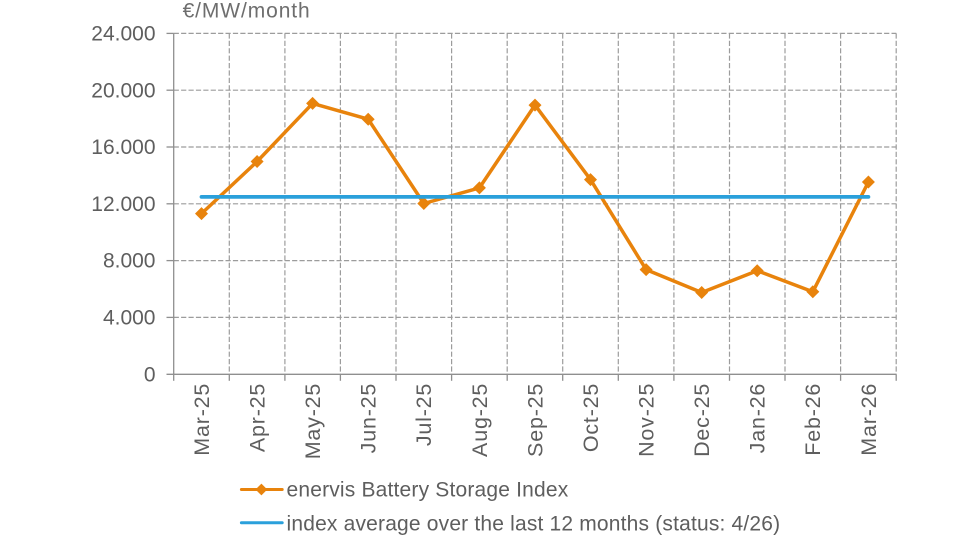 The height and width of the screenshot is (557, 975). Describe the element at coordinates (150, 374) in the screenshot. I see `svg-text: 0` at that location.